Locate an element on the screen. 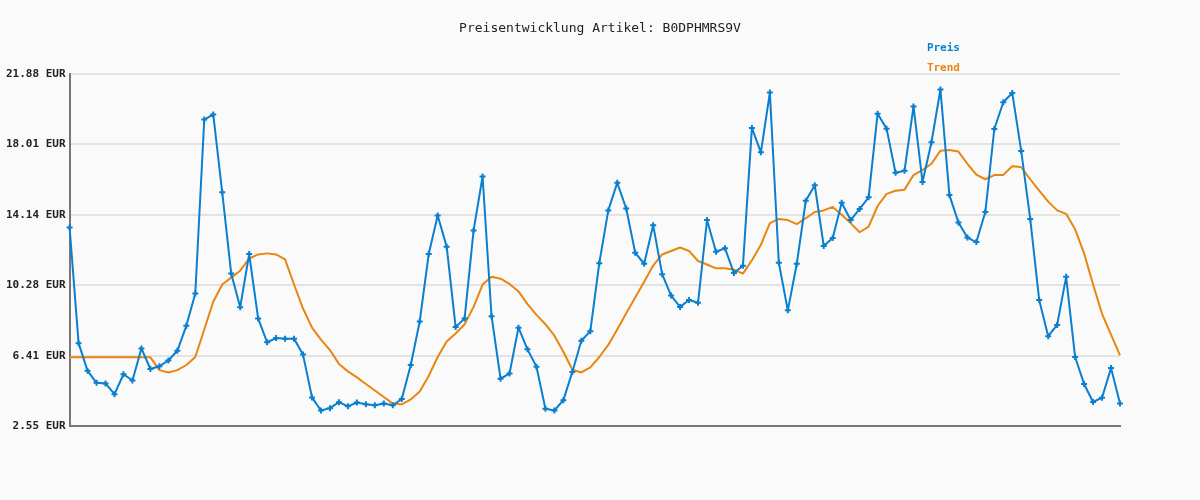 The height and width of the screenshot is (500, 1200). y-tick-label: 2.55 EUR is located at coordinates (39, 425).